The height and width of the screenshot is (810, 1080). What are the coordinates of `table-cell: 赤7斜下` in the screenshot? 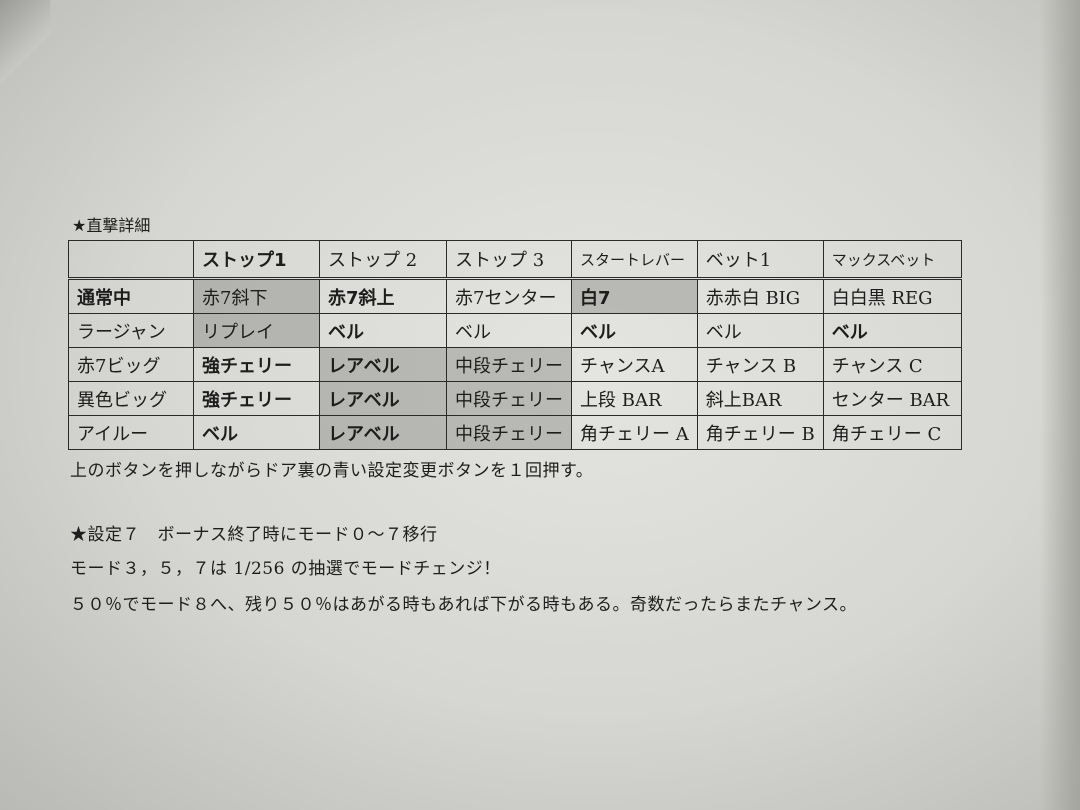 It's located at (256, 296).